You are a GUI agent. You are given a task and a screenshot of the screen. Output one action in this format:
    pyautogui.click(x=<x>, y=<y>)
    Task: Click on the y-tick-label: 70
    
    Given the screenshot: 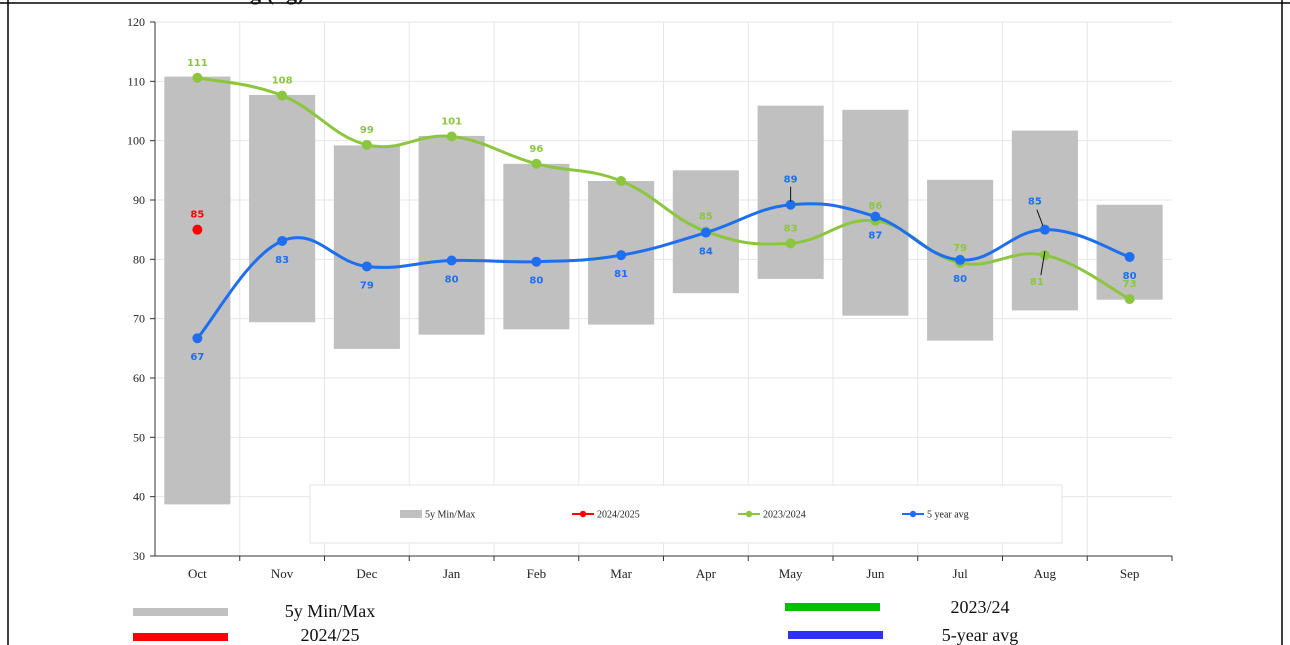 What is the action you would take?
    pyautogui.click(x=139, y=319)
    